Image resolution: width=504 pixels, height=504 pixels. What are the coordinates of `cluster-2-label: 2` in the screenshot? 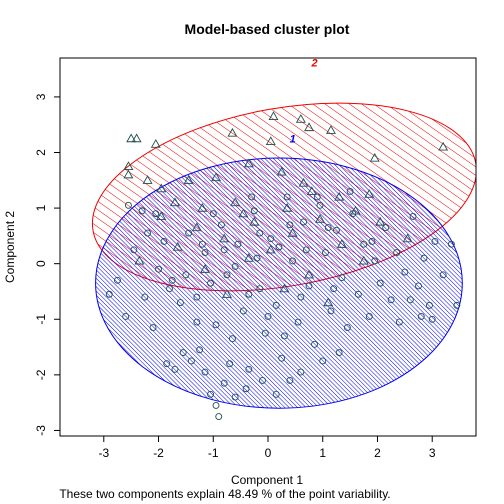 It's located at (313, 63).